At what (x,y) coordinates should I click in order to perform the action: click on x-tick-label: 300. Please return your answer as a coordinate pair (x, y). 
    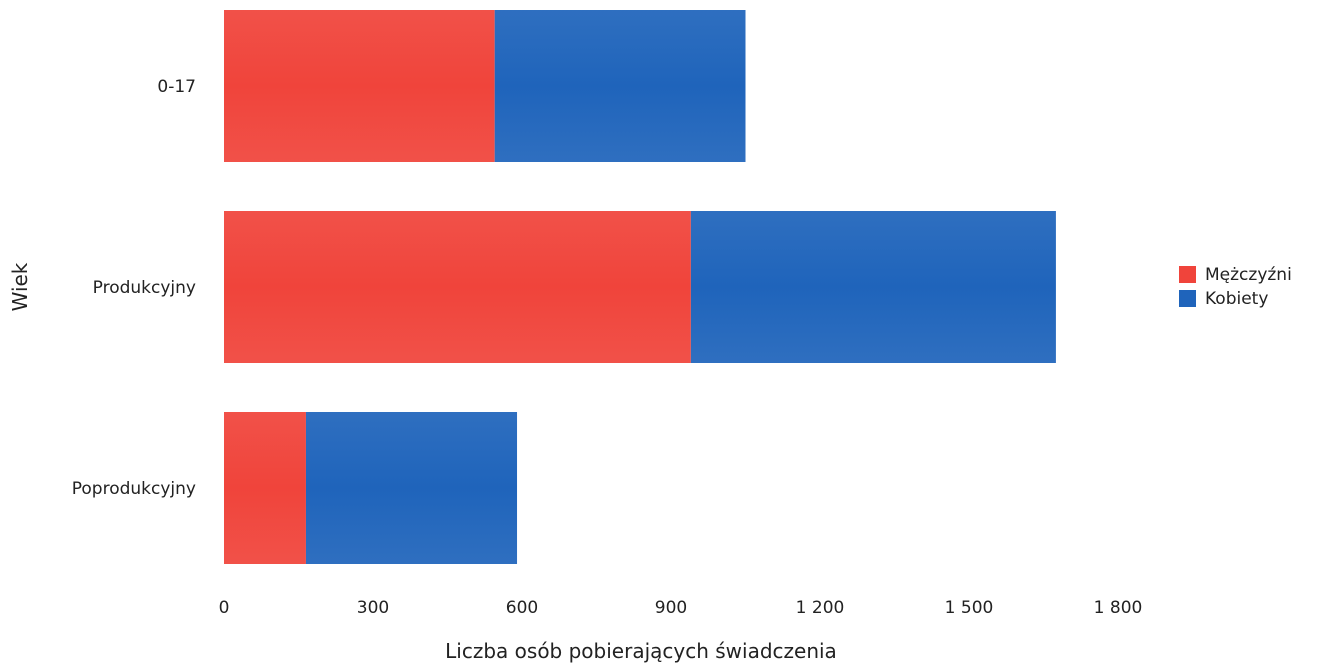
    Looking at the image, I should click on (373, 608).